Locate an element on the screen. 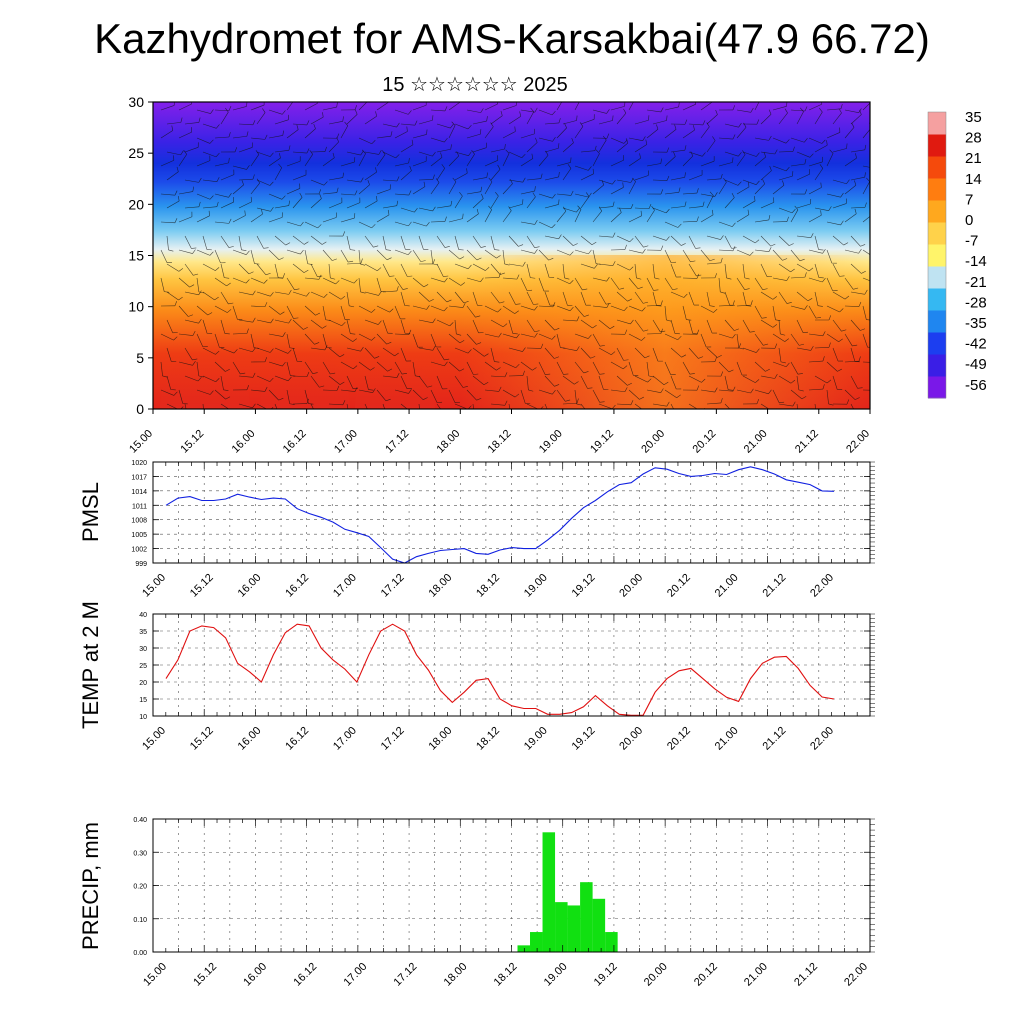  precip-x-tick-label: 15.00 is located at coordinates (155, 975).